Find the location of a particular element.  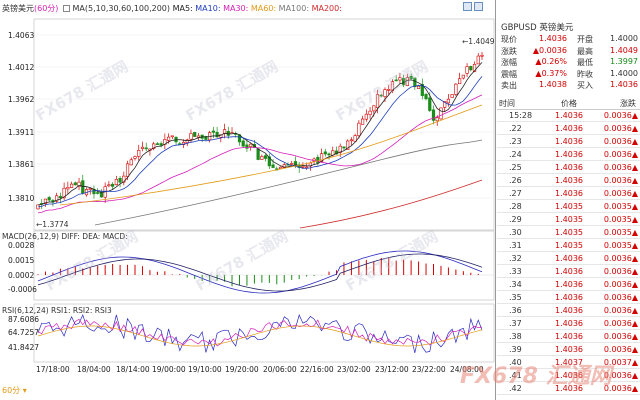

x-tick: 19/00:00 is located at coordinates (169, 369).